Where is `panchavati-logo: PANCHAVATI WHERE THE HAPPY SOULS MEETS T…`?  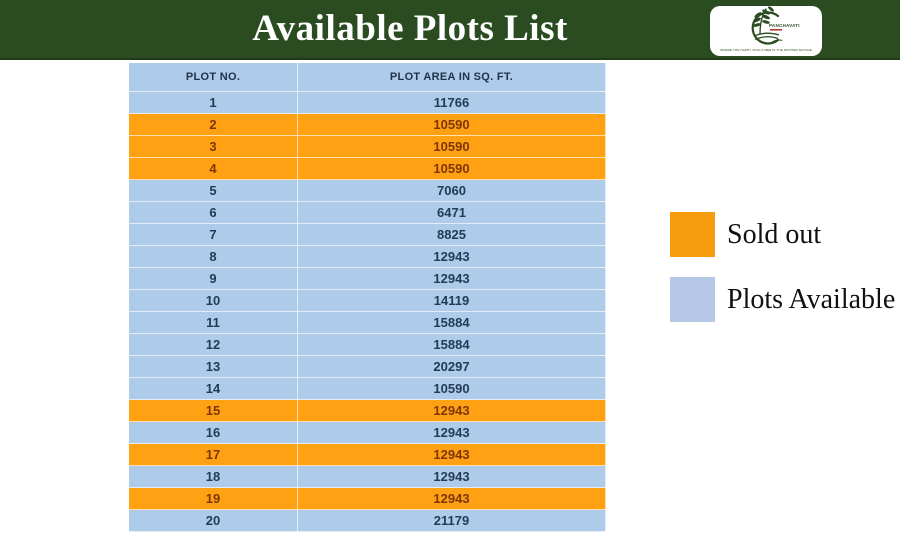
panchavati-logo: PANCHAVATI WHERE THE HAPPY SOULS MEETS T… is located at coordinates (766, 31).